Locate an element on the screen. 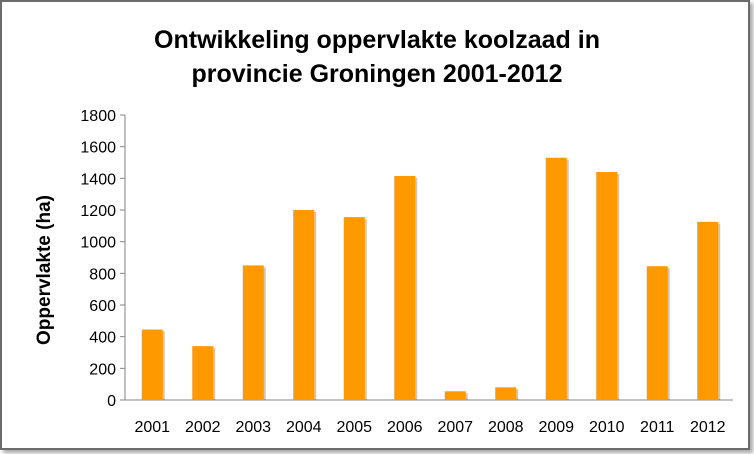 The image size is (754, 454). x-tick-label: 2009 is located at coordinates (556, 427).